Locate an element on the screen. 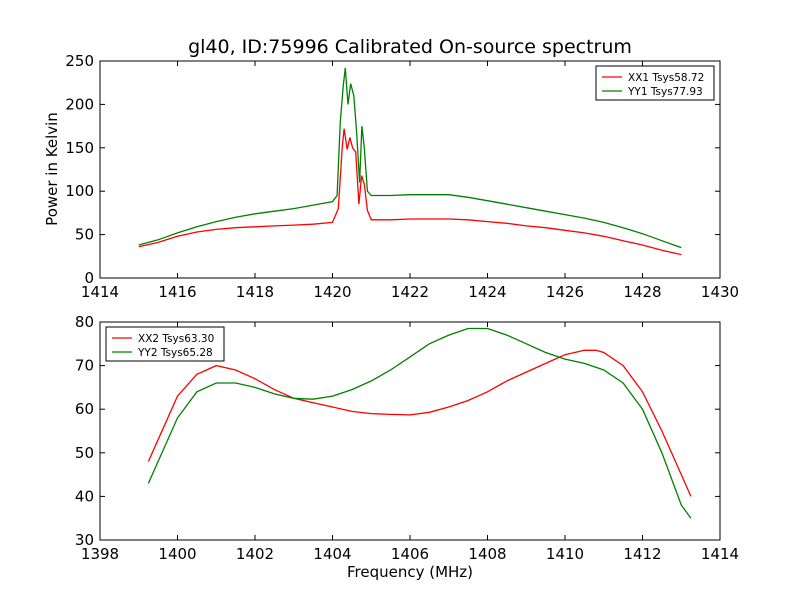  legend-label: YY1 Tsys77.93 is located at coordinates (665, 92).